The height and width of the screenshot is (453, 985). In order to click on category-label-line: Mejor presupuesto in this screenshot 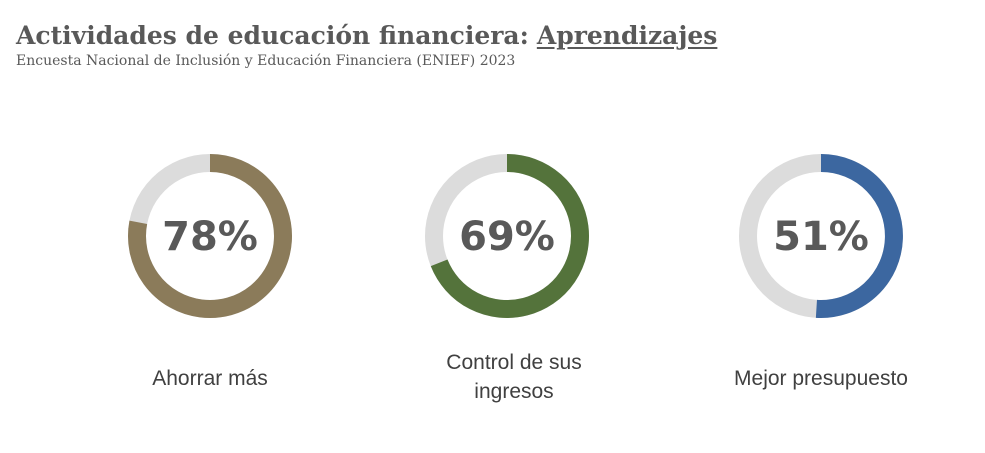, I will do `click(821, 378)`.